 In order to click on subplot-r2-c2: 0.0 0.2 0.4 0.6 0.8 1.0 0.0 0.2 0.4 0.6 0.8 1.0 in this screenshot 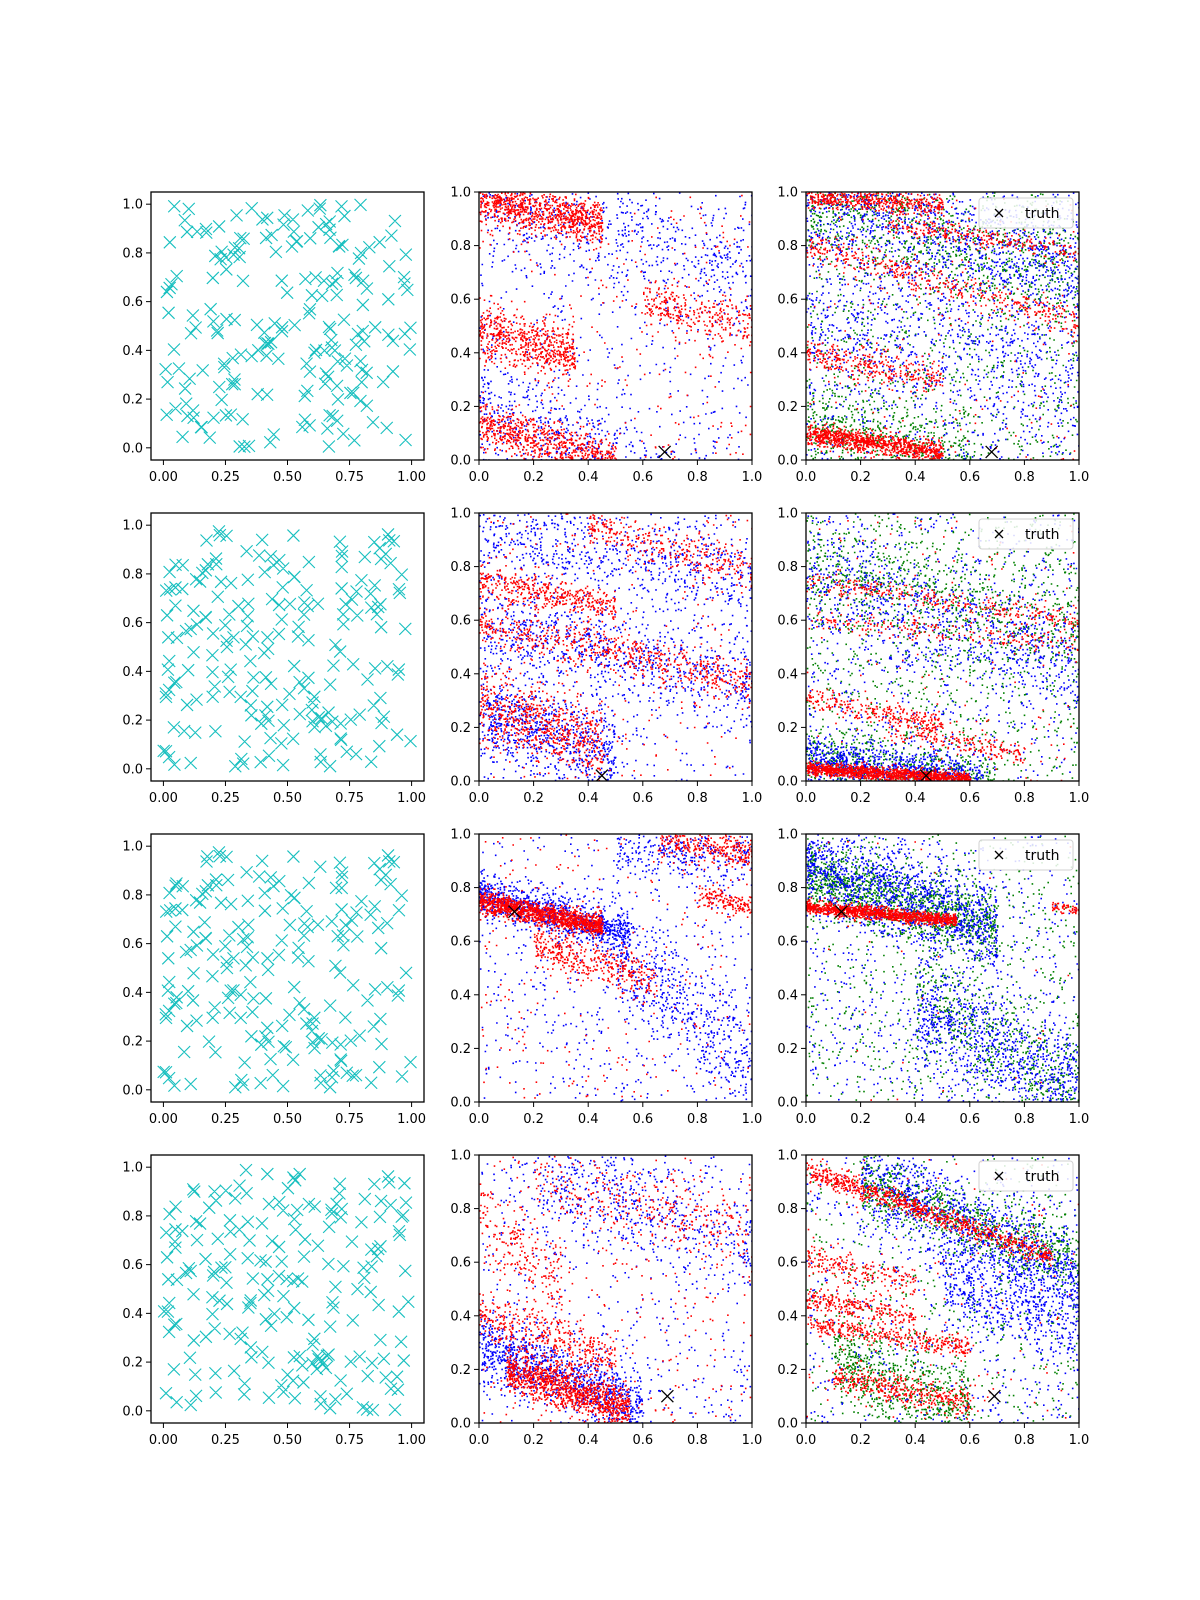, I will do `click(606, 657)`.